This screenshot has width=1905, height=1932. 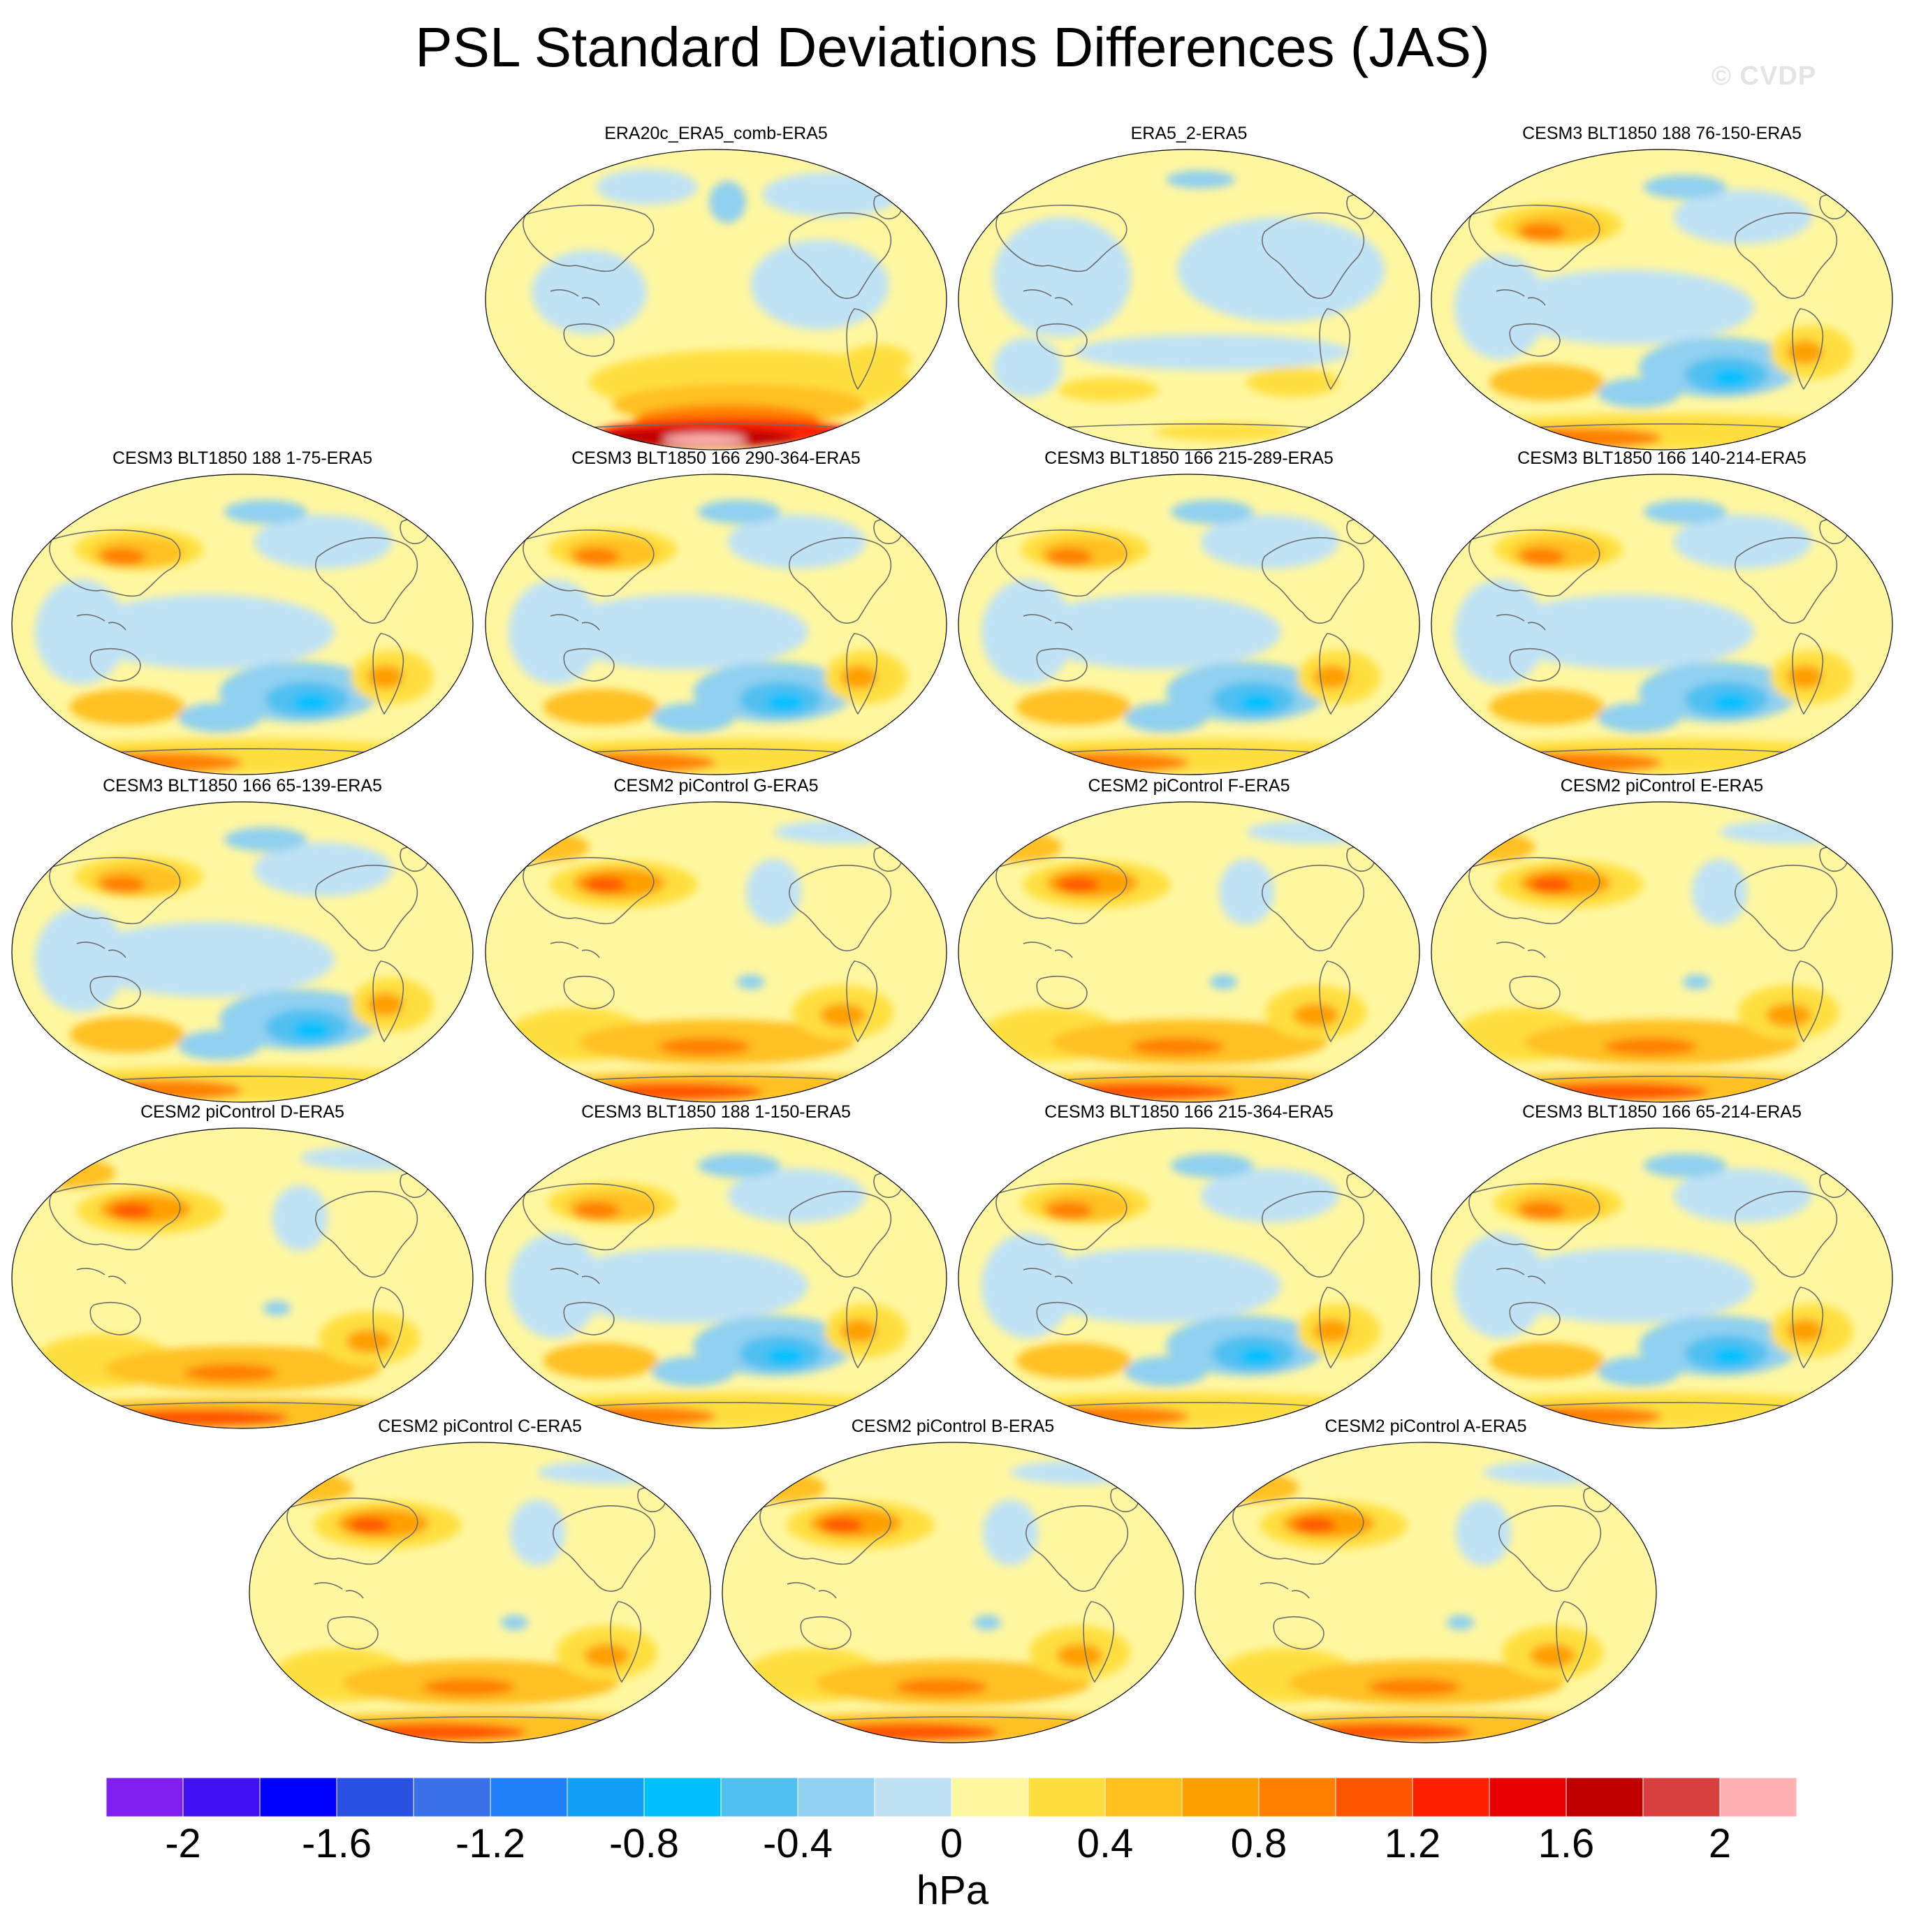 What do you see at coordinates (1662, 133) in the screenshot?
I see `map-panel-title: CESM3 BLT1850 188 76-150-ERA5` at bounding box center [1662, 133].